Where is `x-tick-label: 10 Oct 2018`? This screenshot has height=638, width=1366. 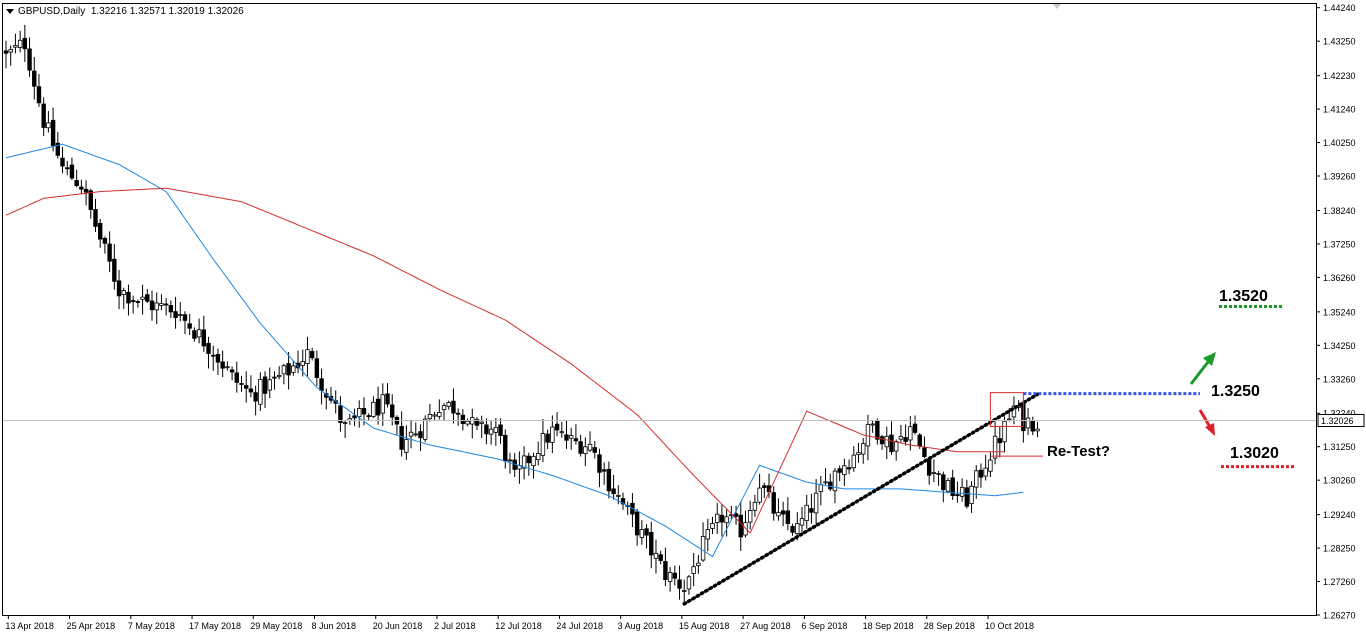 x-tick-label: 10 Oct 2018 is located at coordinates (1009, 626).